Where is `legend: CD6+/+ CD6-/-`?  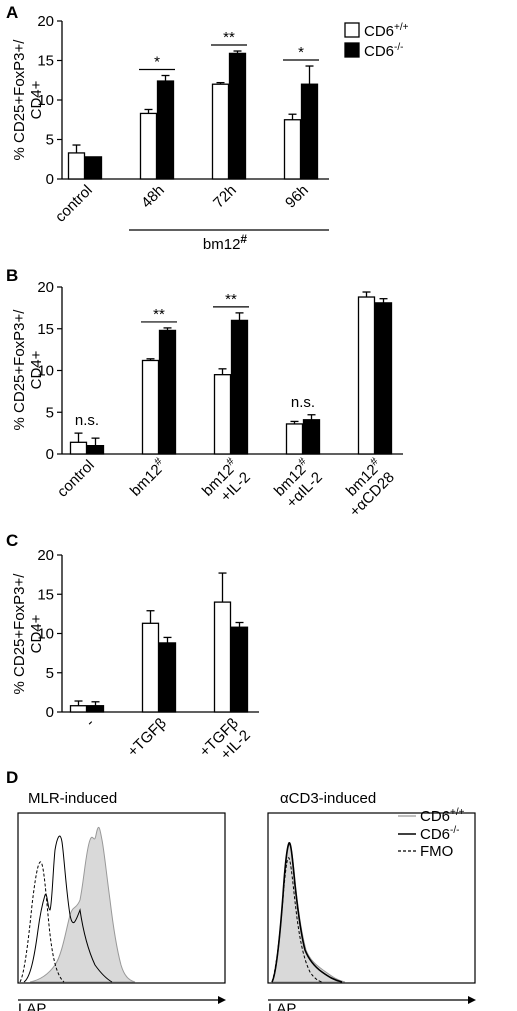 legend: CD6+/+ CD6-/- is located at coordinates (376, 41).